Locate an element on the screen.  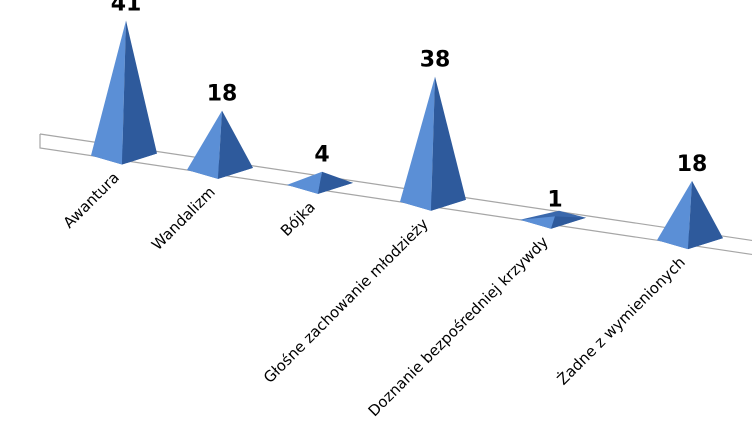
data-label: 4 is located at coordinates (321, 155).